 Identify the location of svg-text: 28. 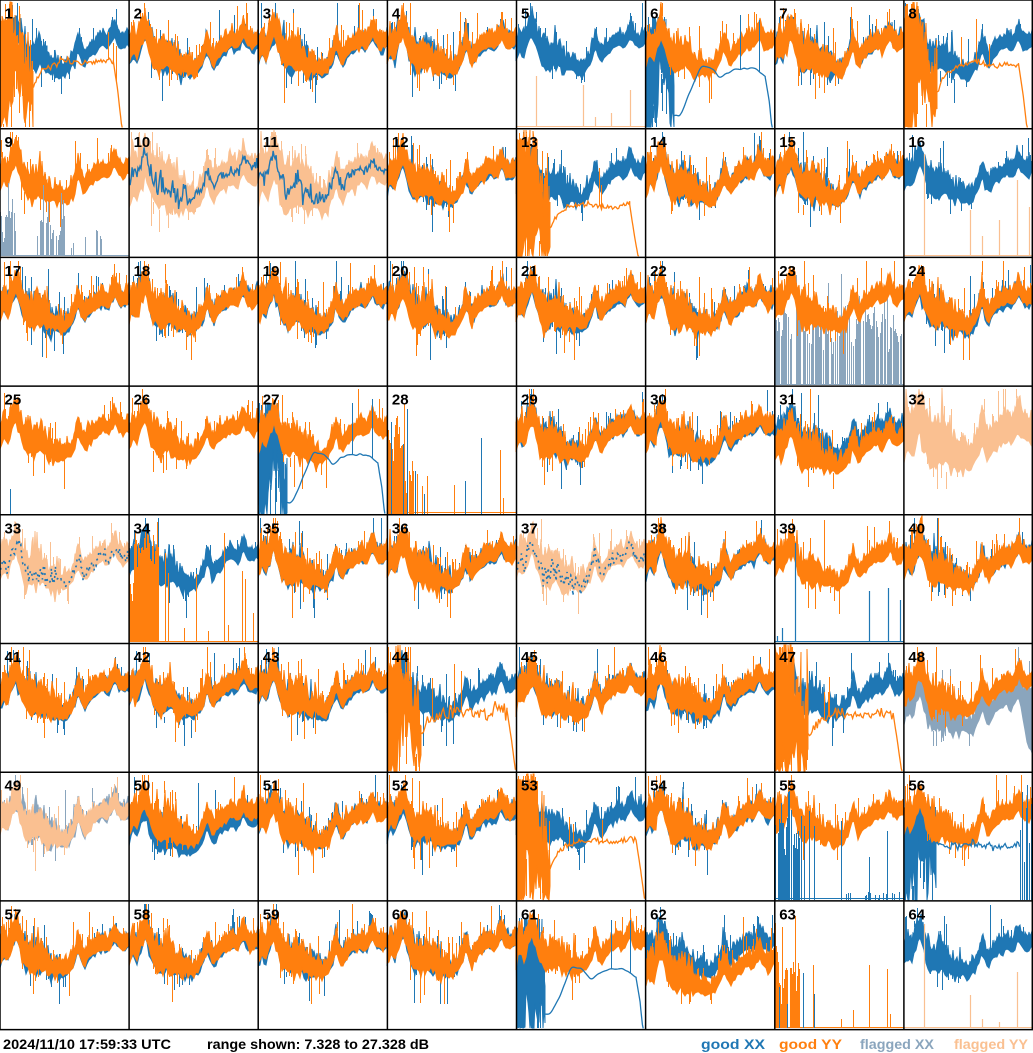
(400, 400).